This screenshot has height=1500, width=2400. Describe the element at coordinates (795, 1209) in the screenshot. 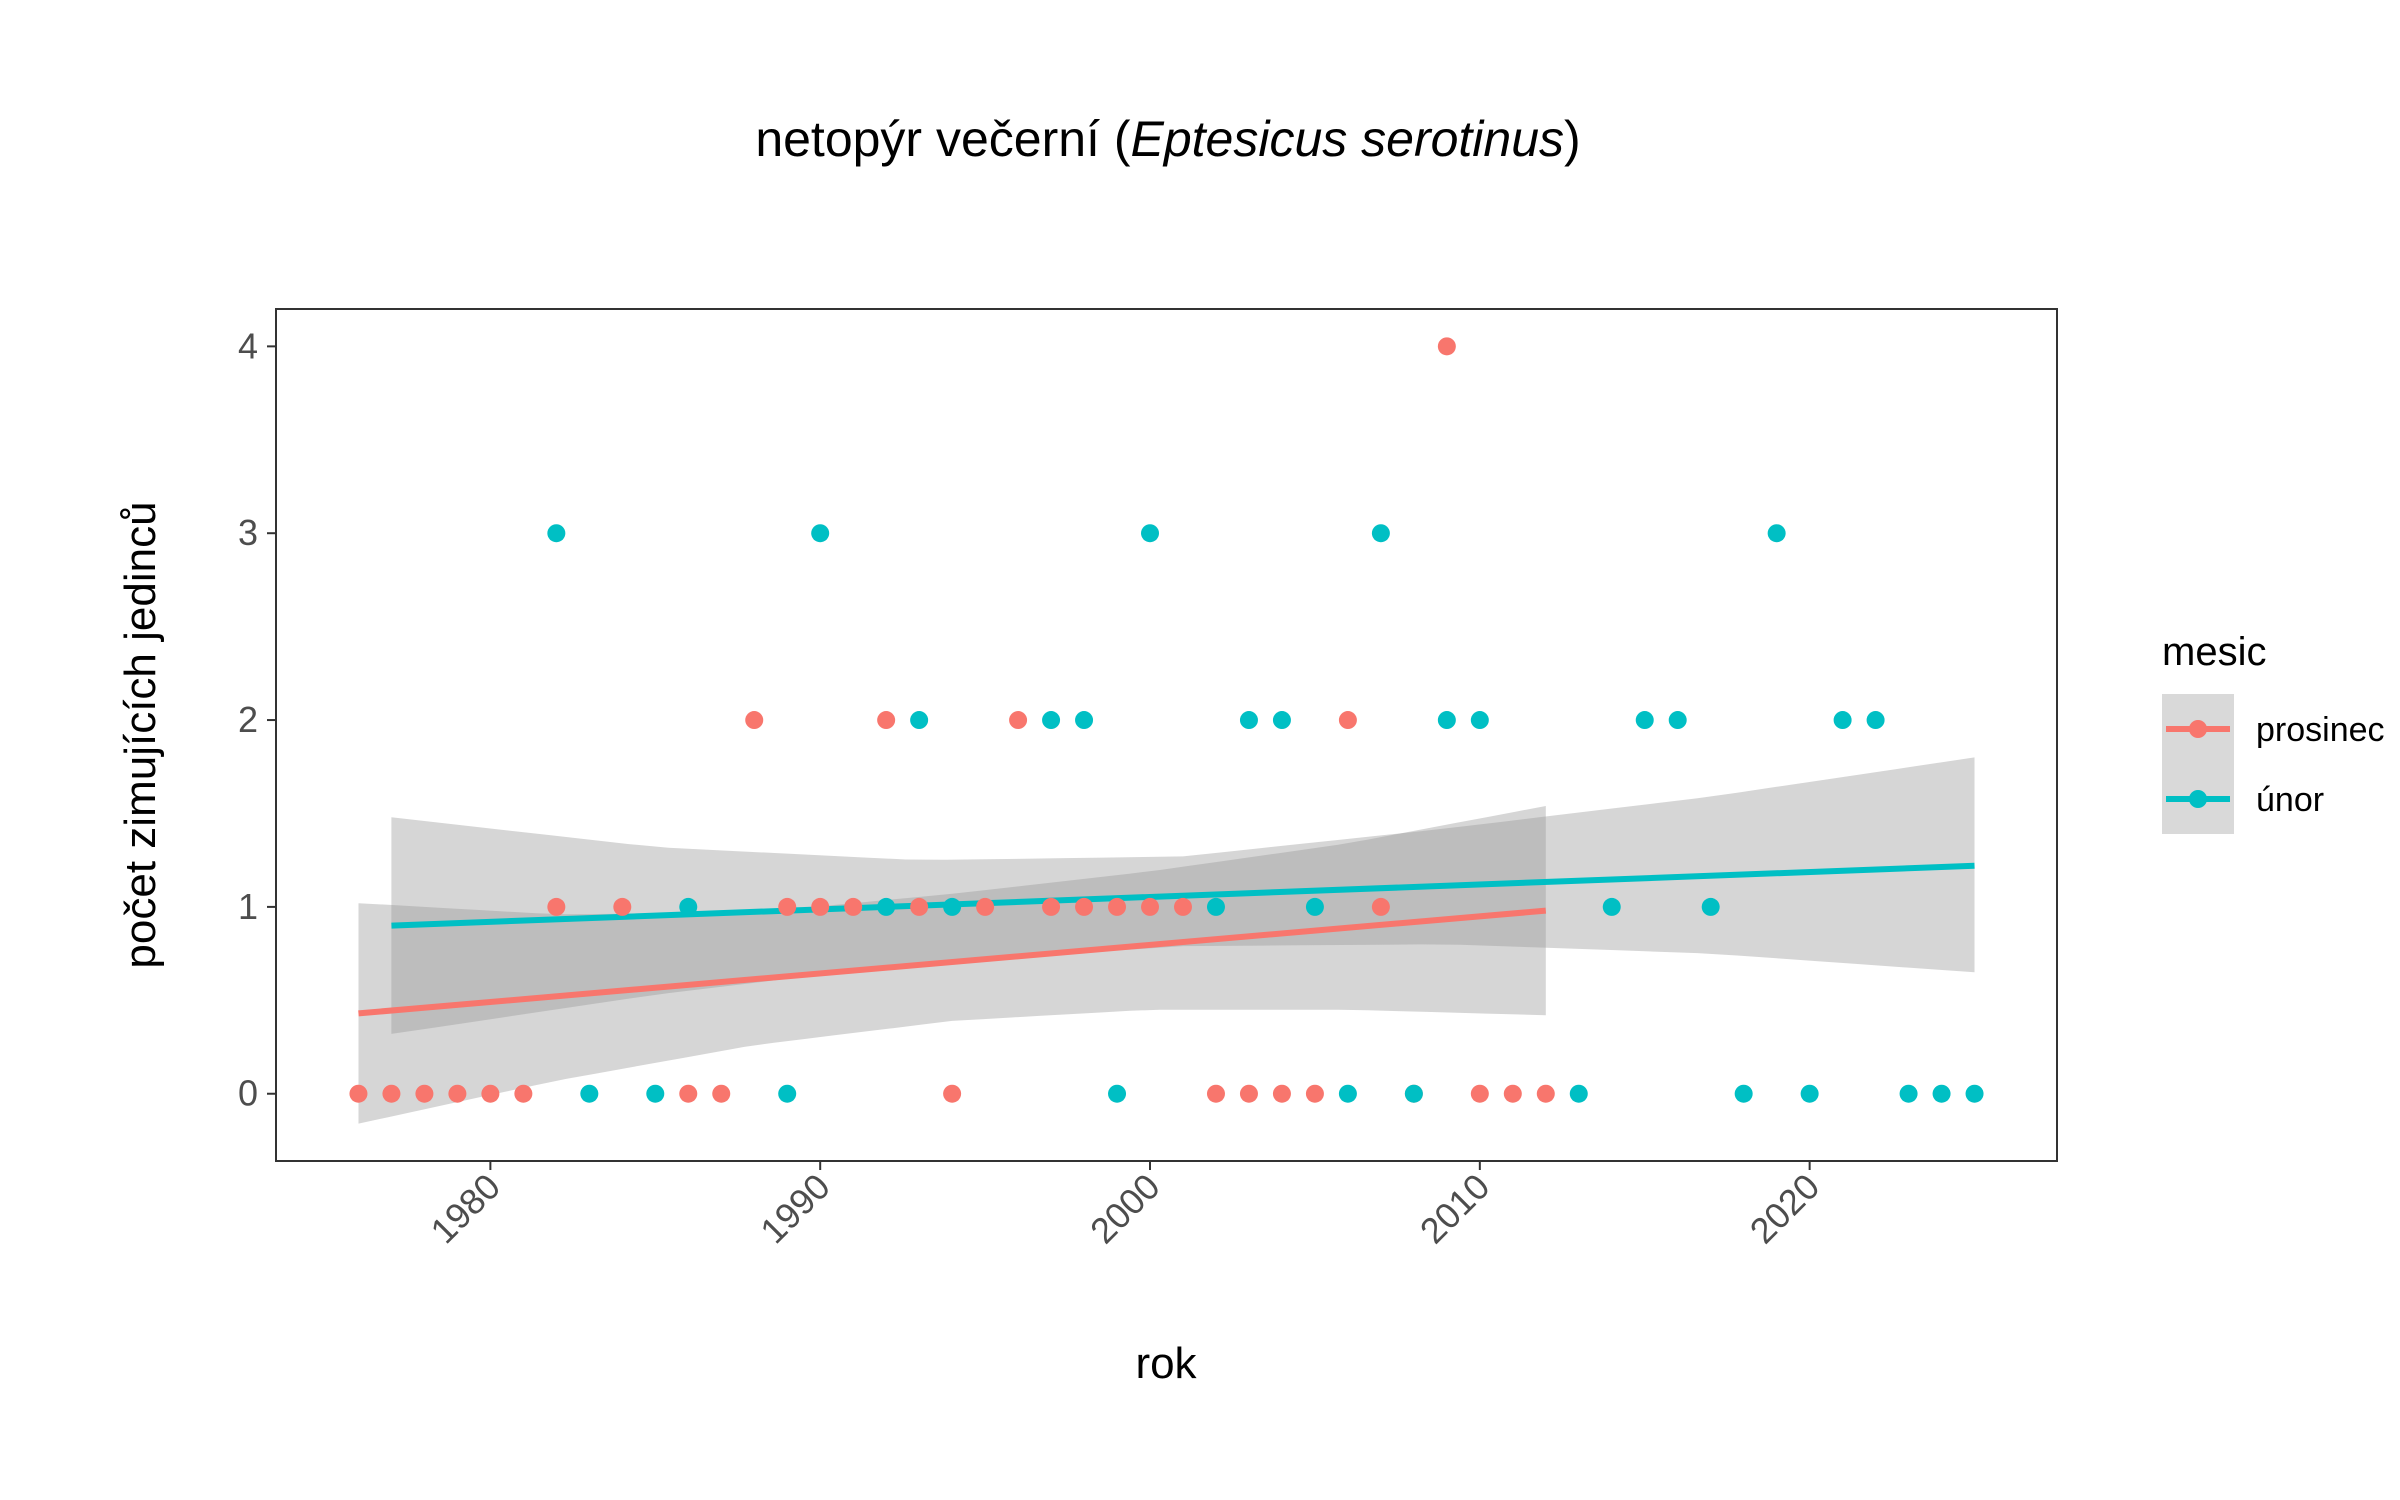

I see `x-tick-label: 1990` at that location.